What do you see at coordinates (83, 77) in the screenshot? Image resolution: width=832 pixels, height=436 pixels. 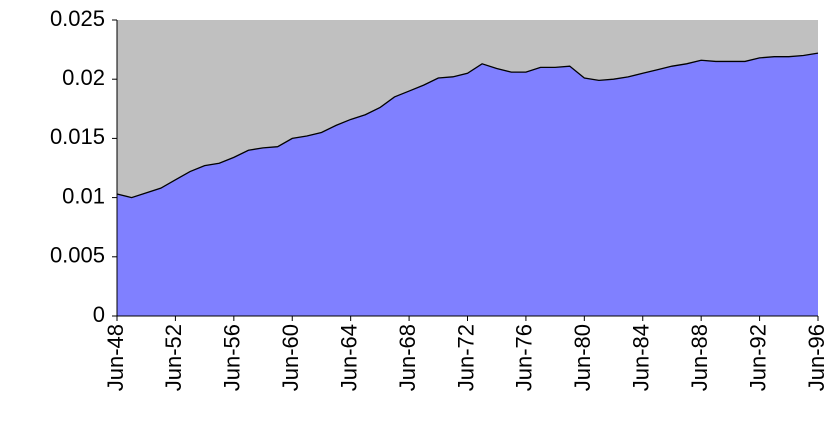 I see `y-tick-label: 0.02` at bounding box center [83, 77].